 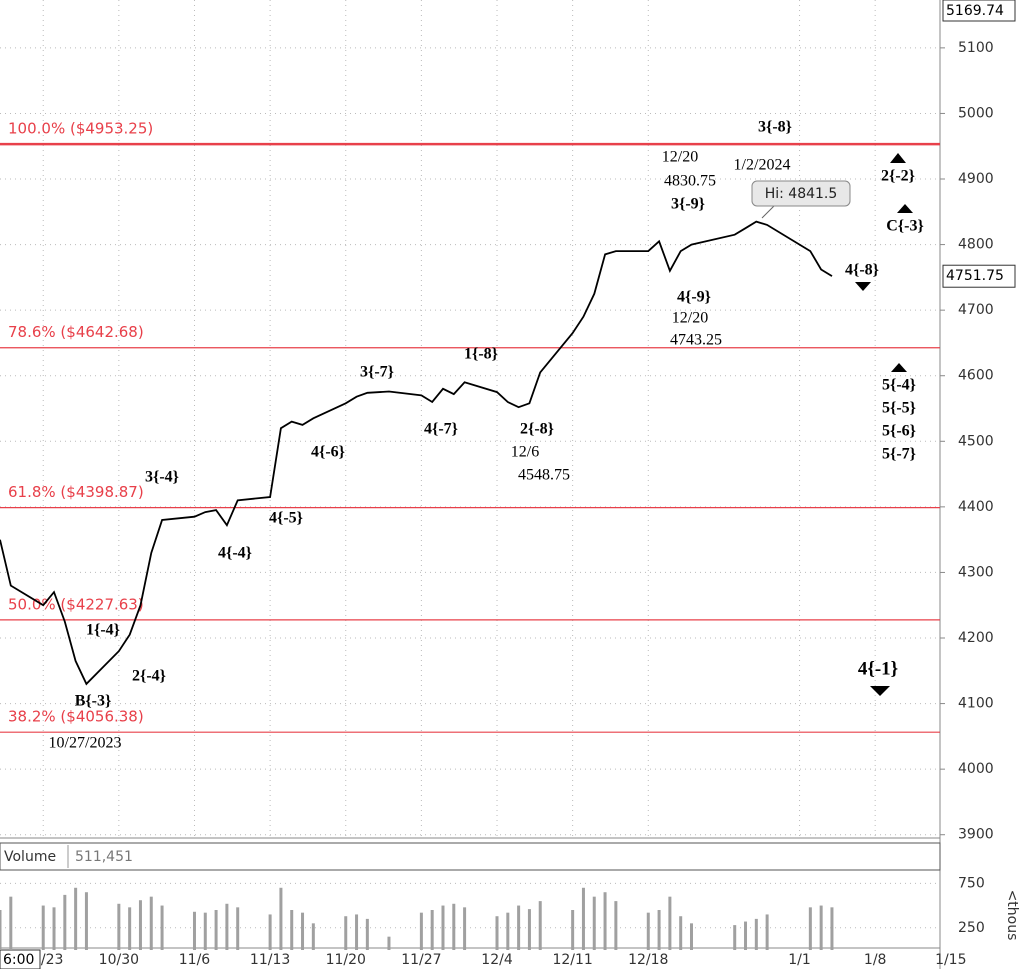 I want to click on x-tick-label: 1/1, so click(x=799, y=960).